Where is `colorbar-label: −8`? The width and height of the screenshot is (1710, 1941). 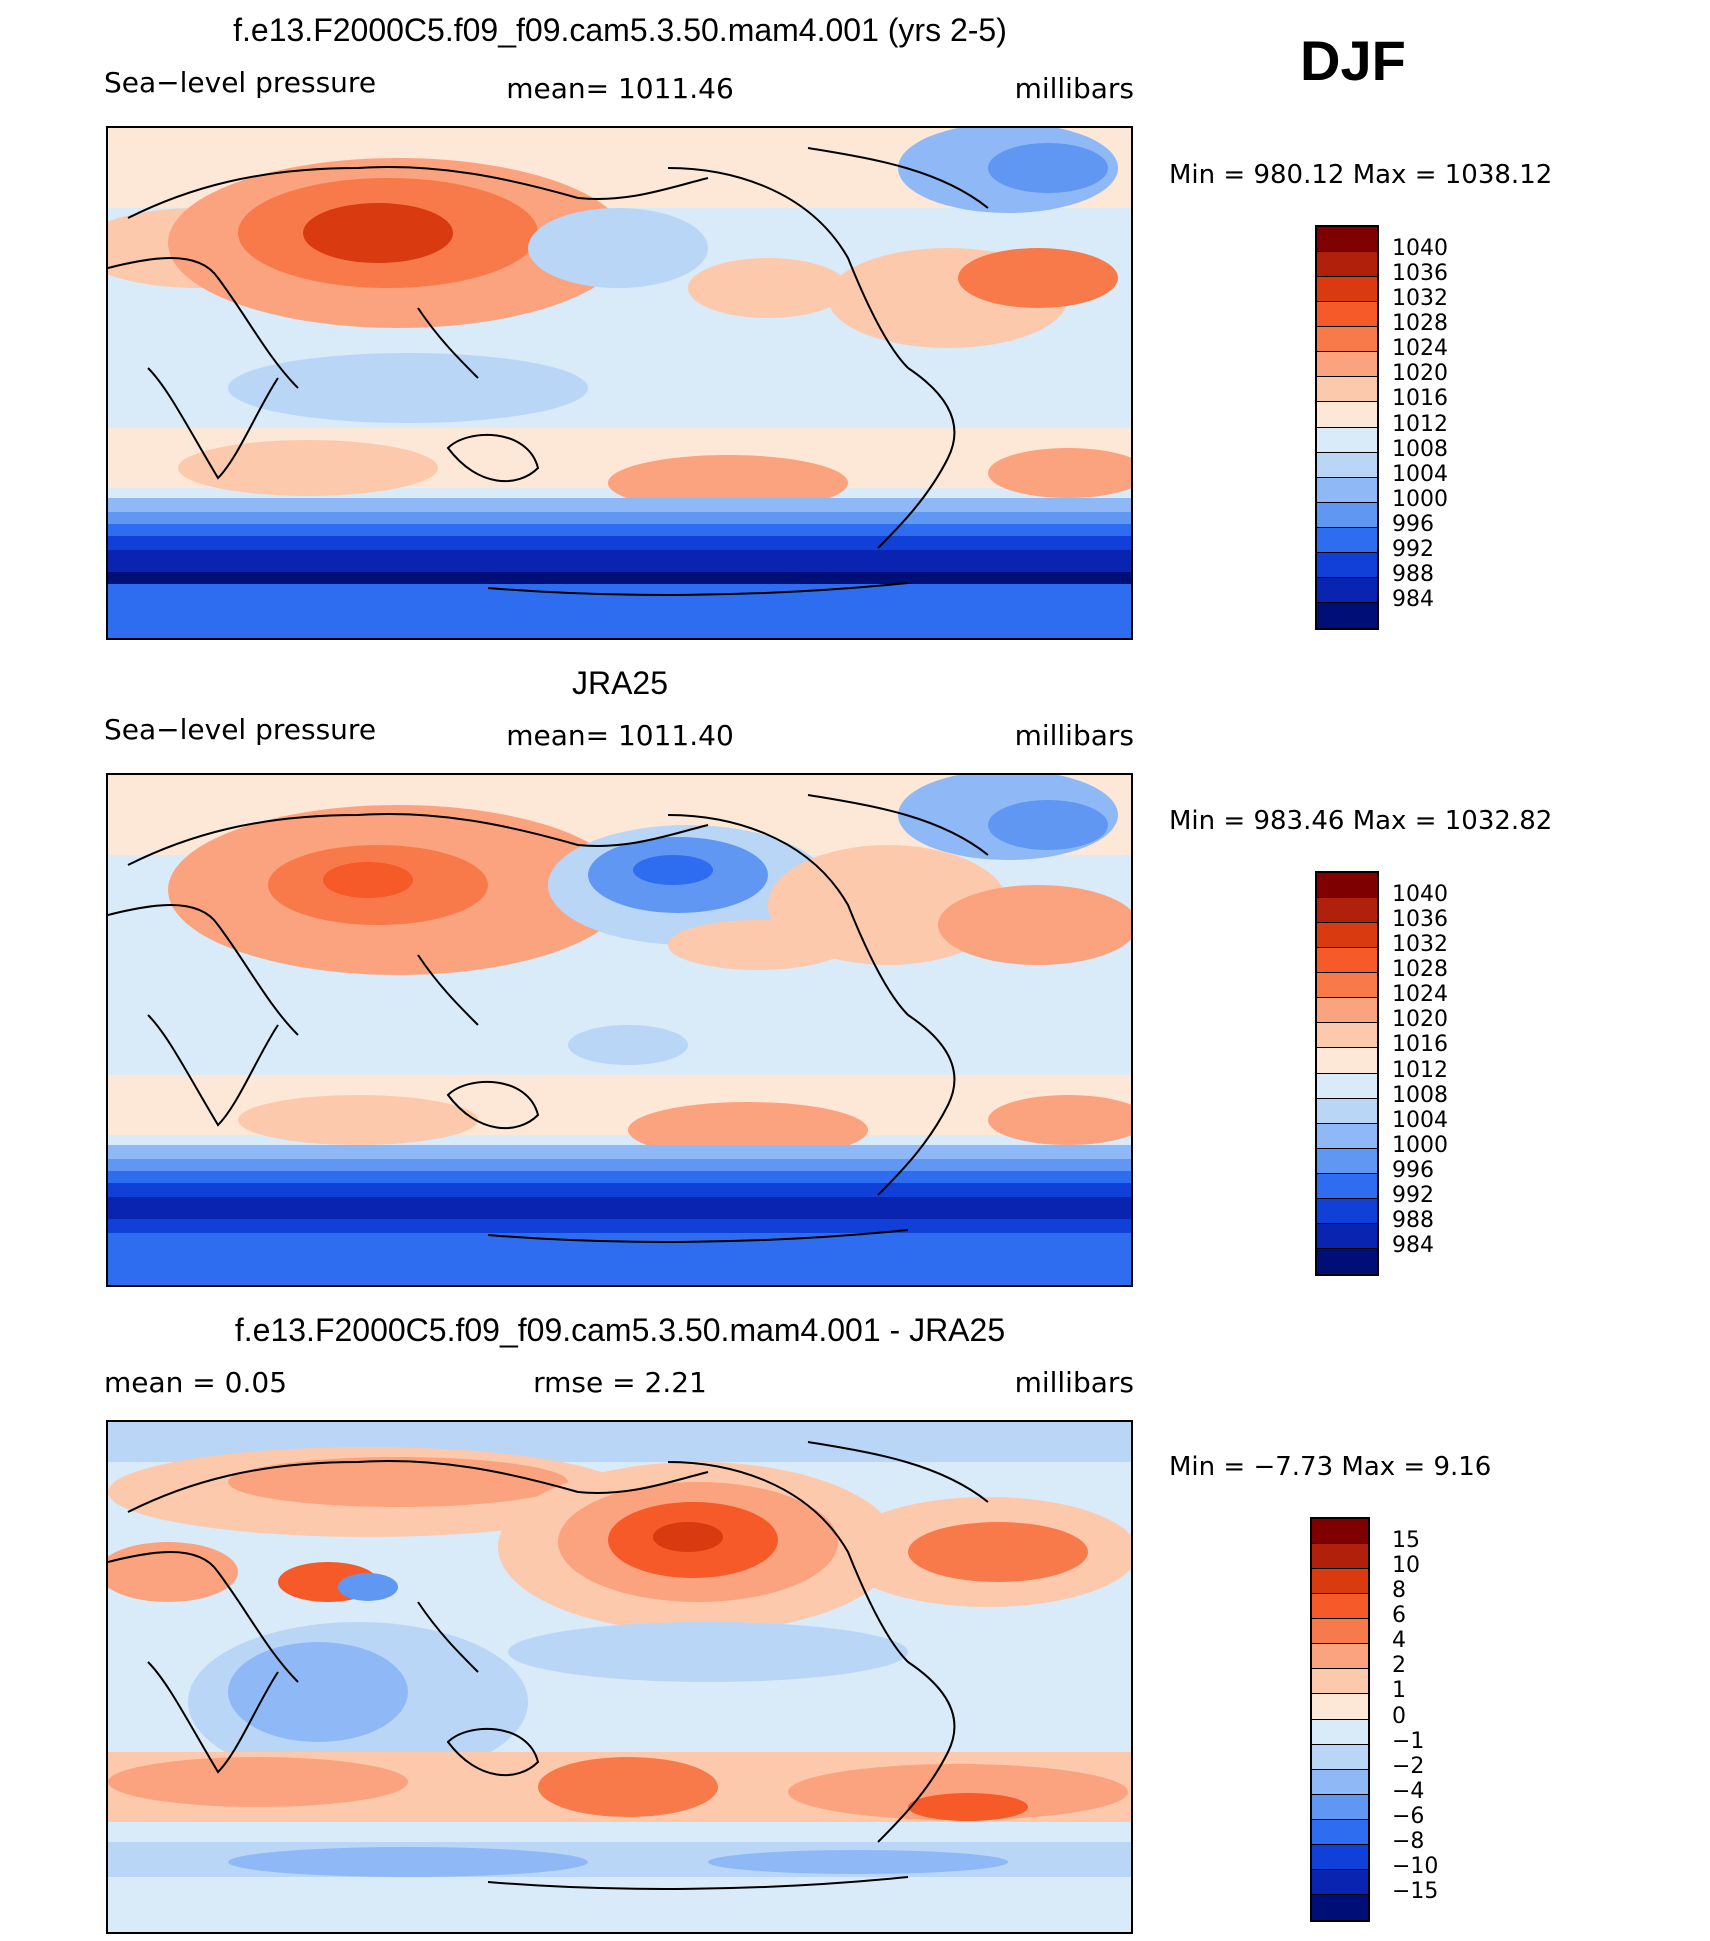 colorbar-label: −8 is located at coordinates (1408, 1841).